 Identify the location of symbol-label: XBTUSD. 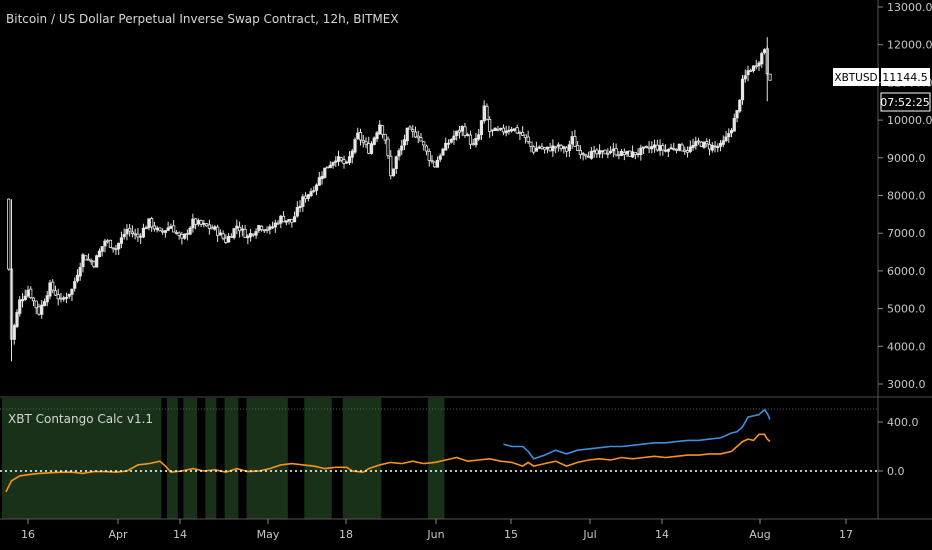
(855, 78).